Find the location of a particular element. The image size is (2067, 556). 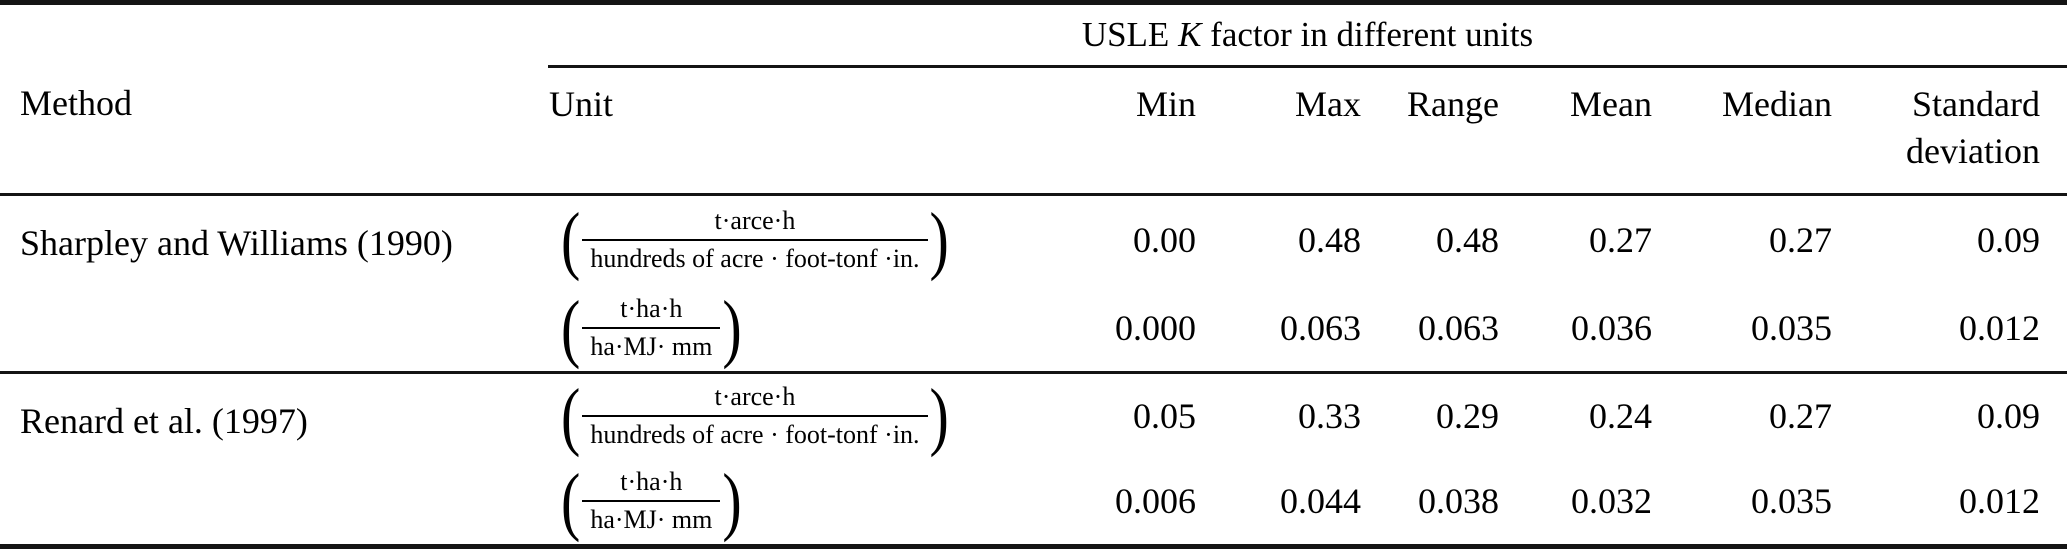

corner-spacer is located at coordinates (274, 35).